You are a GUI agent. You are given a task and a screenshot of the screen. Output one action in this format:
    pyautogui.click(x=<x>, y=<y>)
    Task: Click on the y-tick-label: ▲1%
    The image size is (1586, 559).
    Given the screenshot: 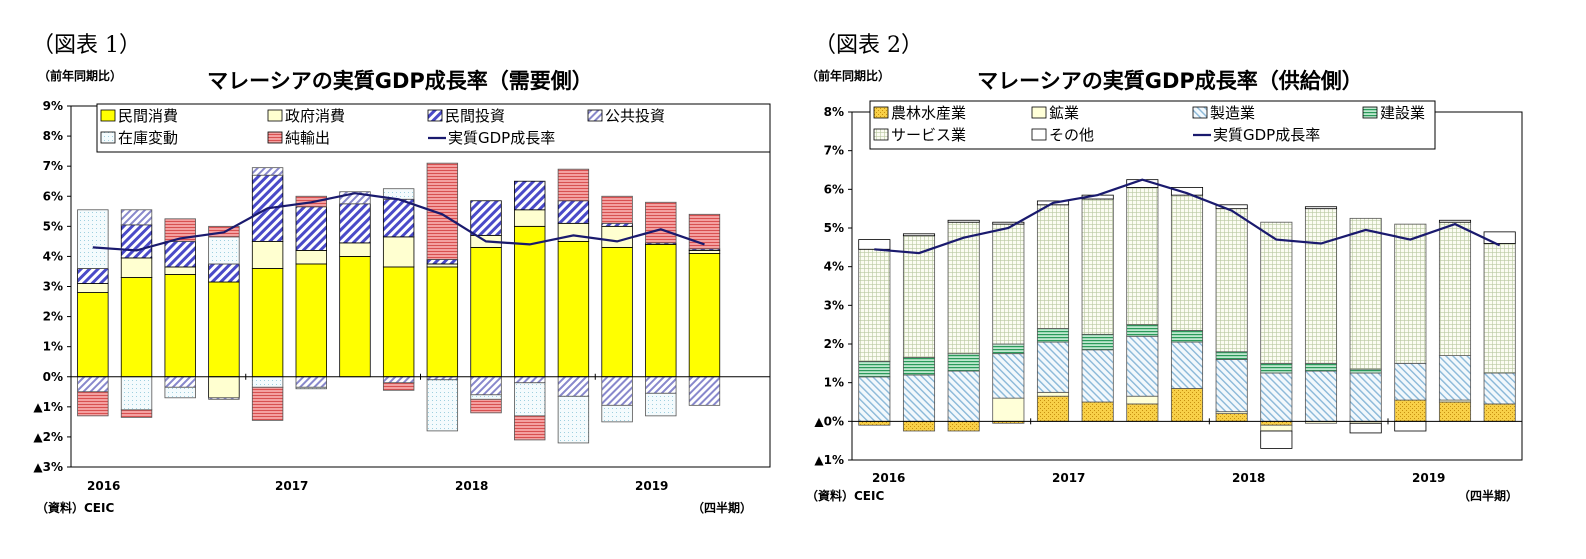 What is the action you would take?
    pyautogui.click(x=829, y=460)
    